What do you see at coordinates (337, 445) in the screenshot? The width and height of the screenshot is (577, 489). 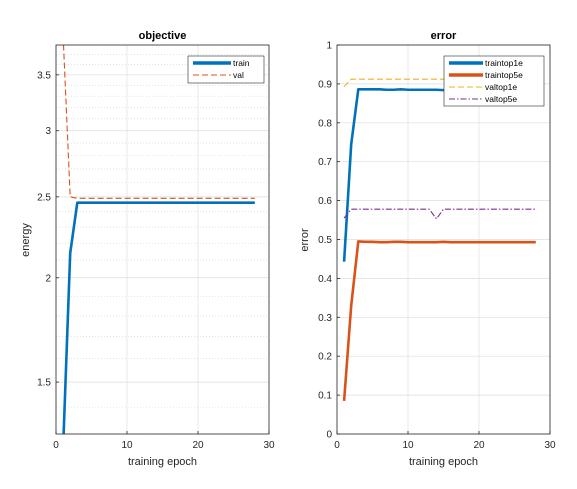 I see `error-x-tick-label: 0` at bounding box center [337, 445].